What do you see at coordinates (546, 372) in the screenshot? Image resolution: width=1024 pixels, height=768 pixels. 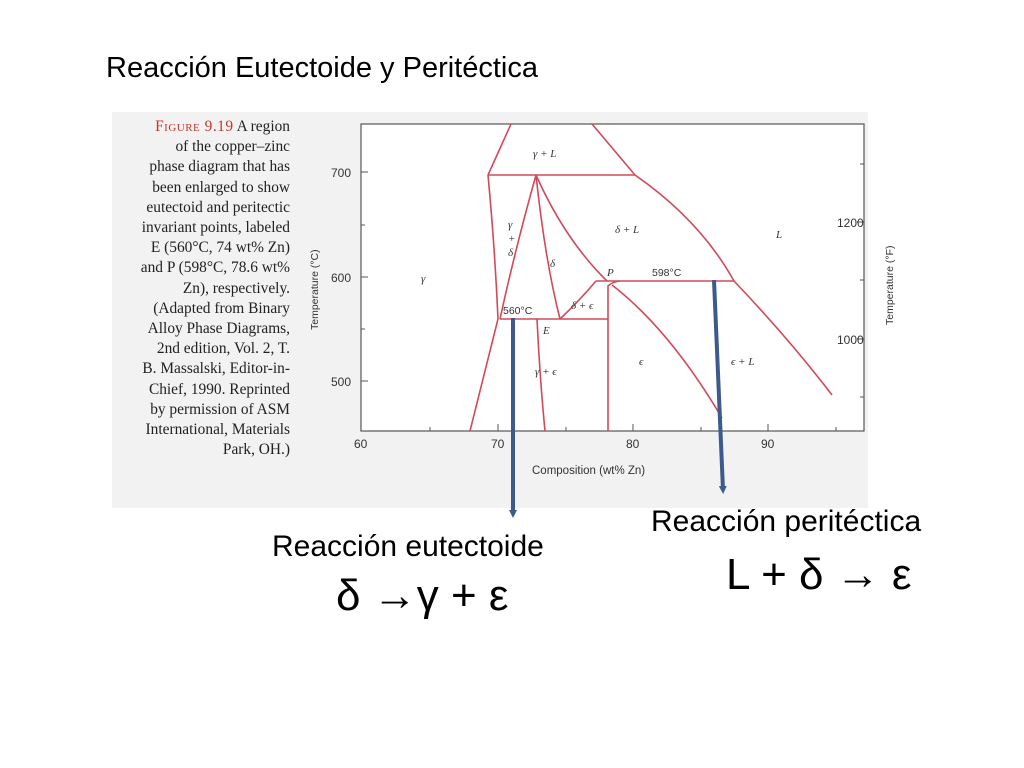 I see `phase-label-gamma-epsilon: γ + ϵ` at bounding box center [546, 372].